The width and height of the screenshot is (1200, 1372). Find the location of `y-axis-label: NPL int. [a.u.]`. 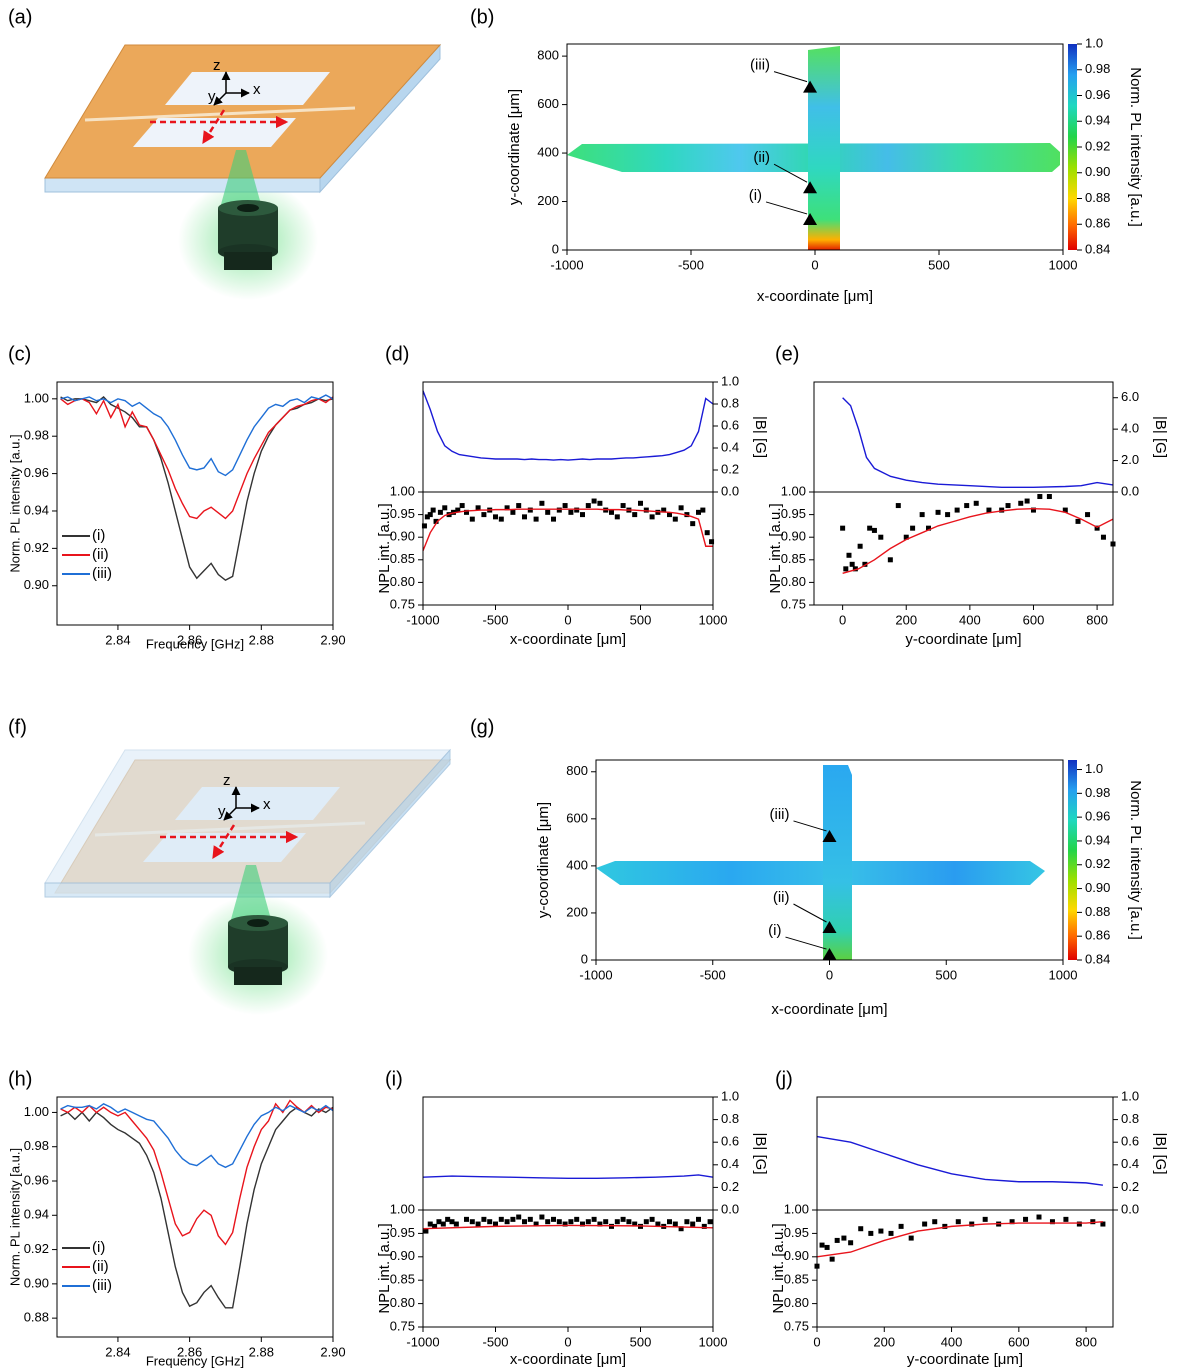

y-axis-label: NPL int. [a.u.] is located at coordinates (775, 548).